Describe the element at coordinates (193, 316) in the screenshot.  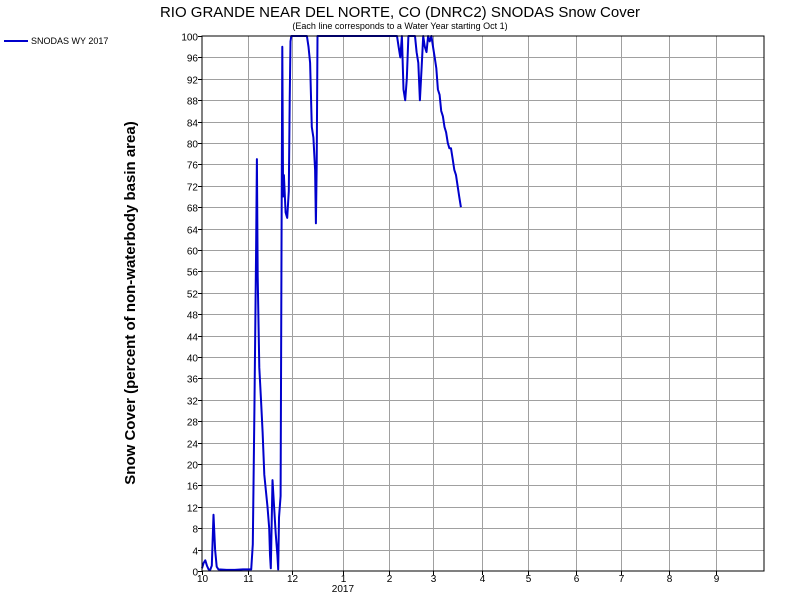
I see `y-tick-label: 48` at that location.